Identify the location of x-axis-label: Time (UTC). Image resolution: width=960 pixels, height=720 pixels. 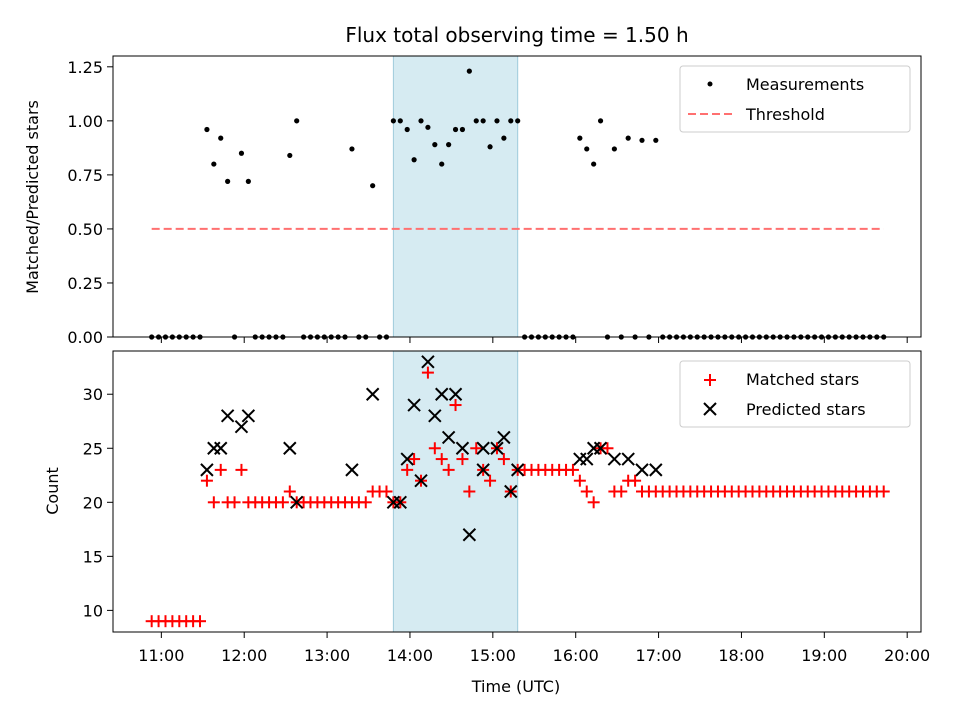
(515, 686).